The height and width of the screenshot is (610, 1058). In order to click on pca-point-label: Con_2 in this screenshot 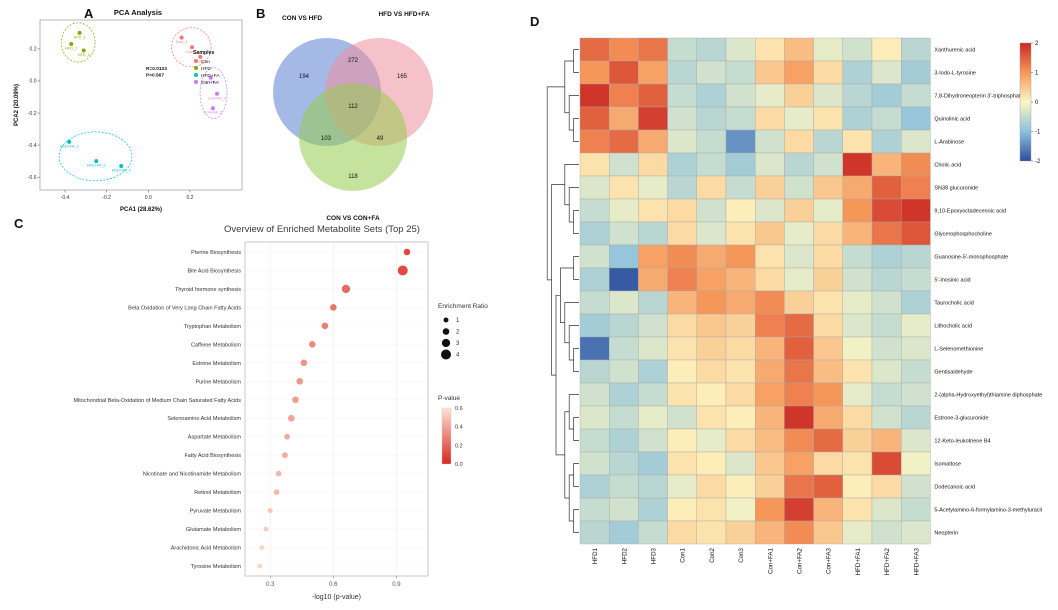, I will do `click(191, 52)`.